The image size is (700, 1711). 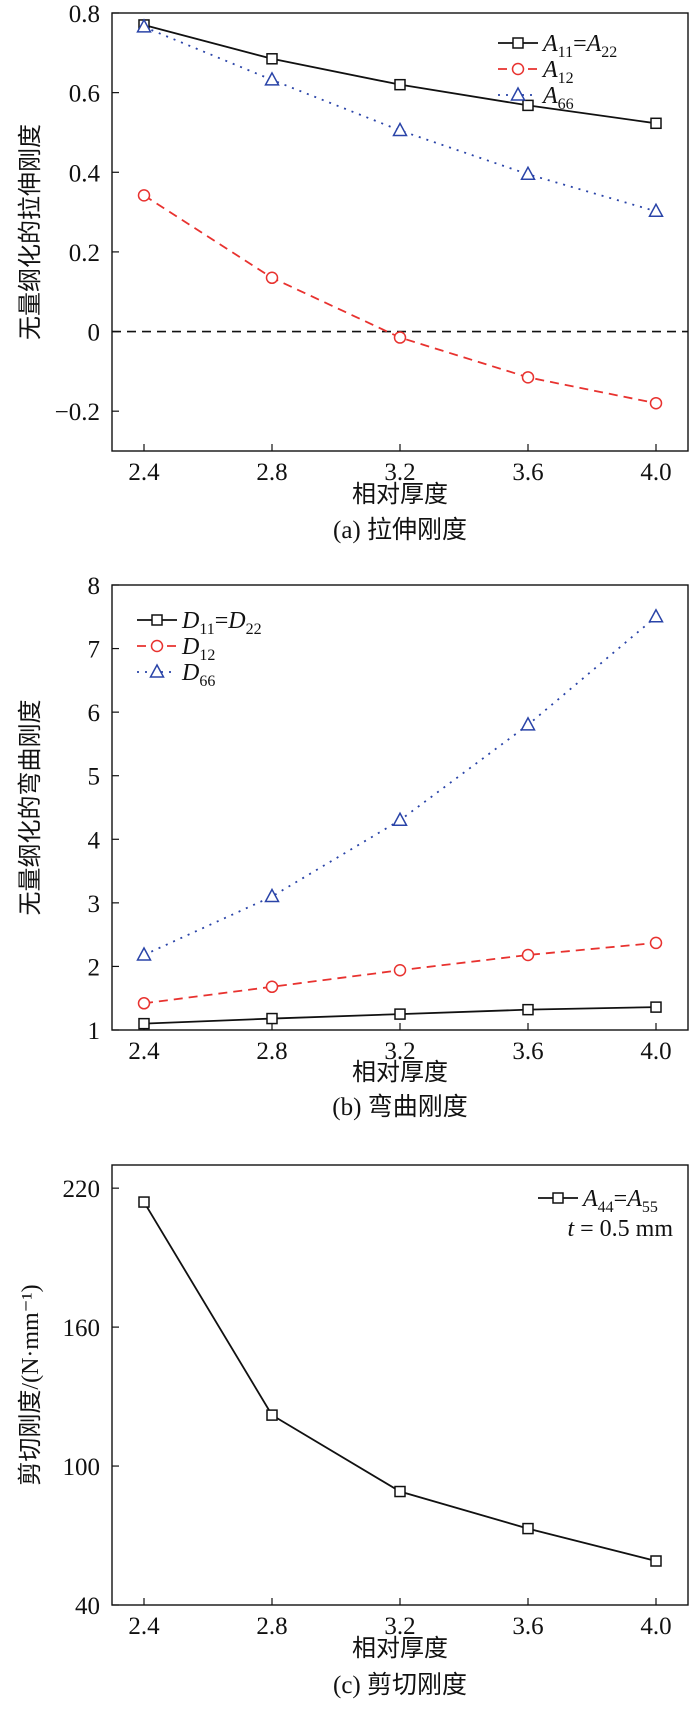 What do you see at coordinates (94, 904) in the screenshot?
I see `y-tick-label: 3` at bounding box center [94, 904].